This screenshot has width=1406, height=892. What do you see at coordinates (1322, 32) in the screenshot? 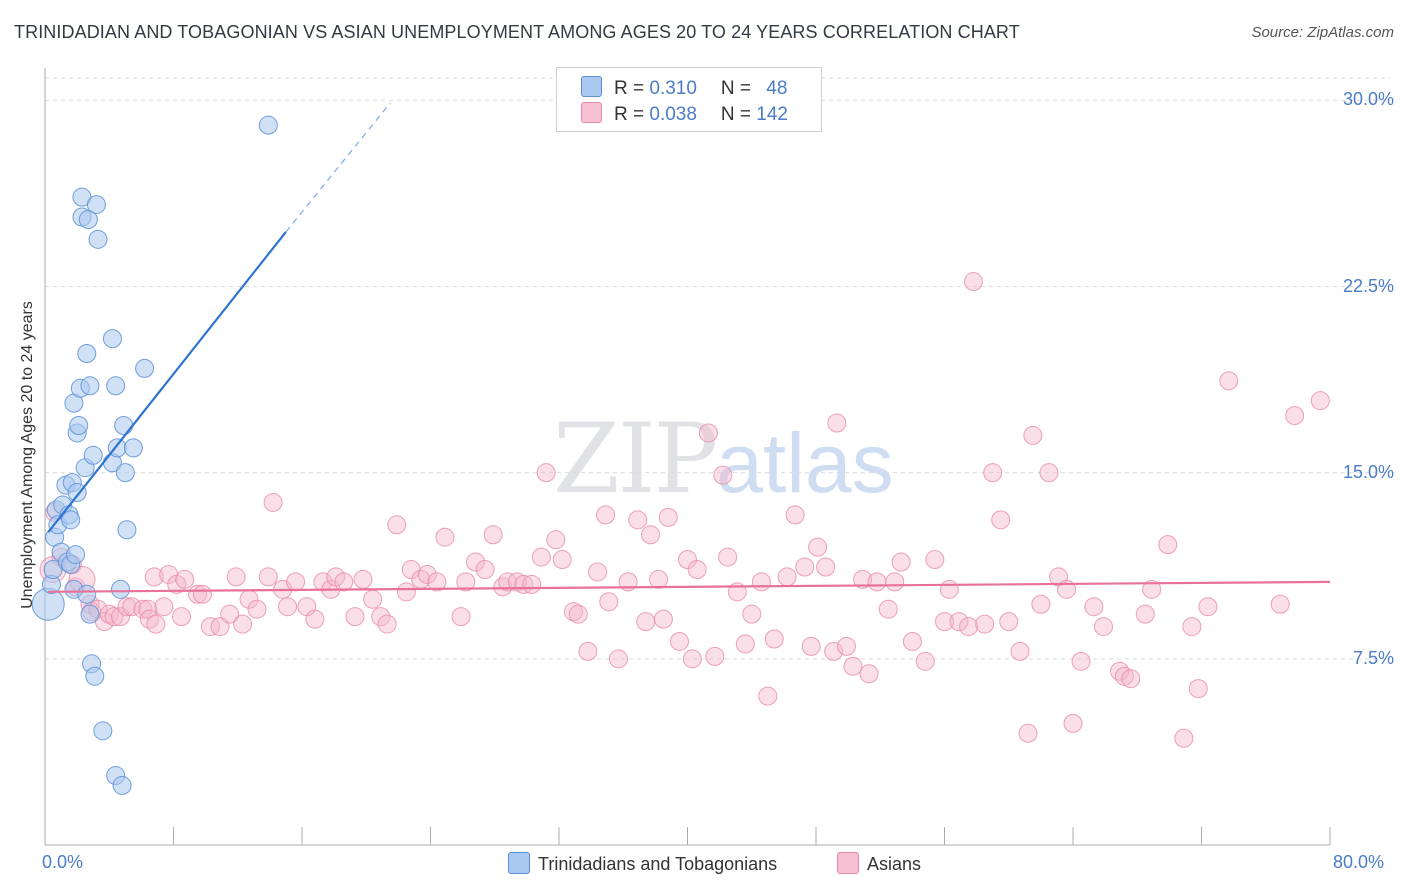
I see `source-credit: Source: ZipAtlas.com` at bounding box center [1322, 32].